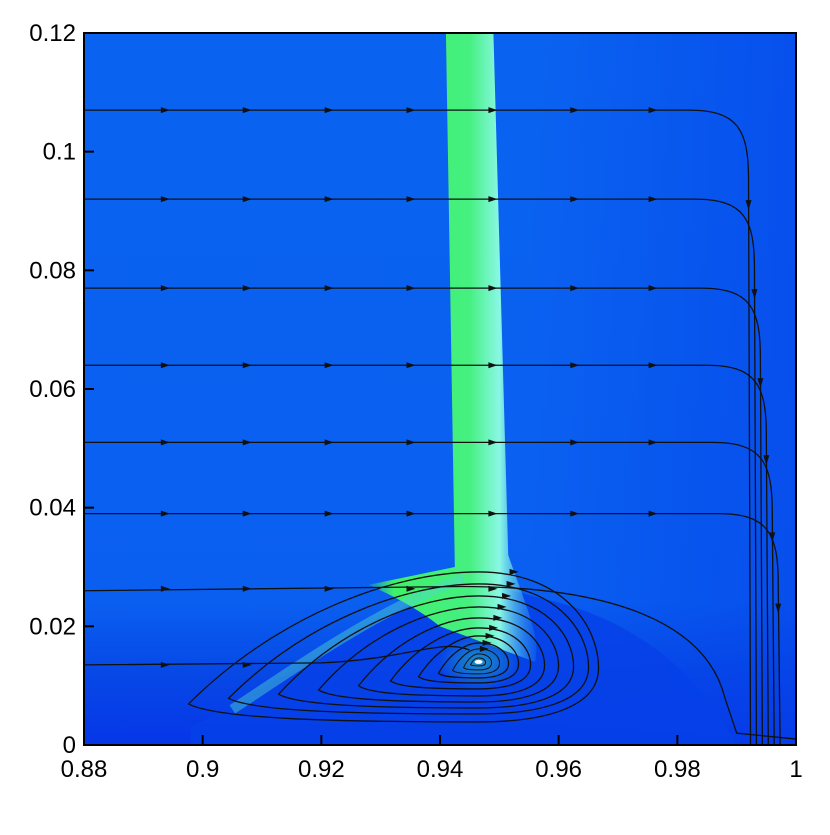 The height and width of the screenshot is (835, 830). What do you see at coordinates (52, 626) in the screenshot?
I see `y-tick-label: 0.02` at bounding box center [52, 626].